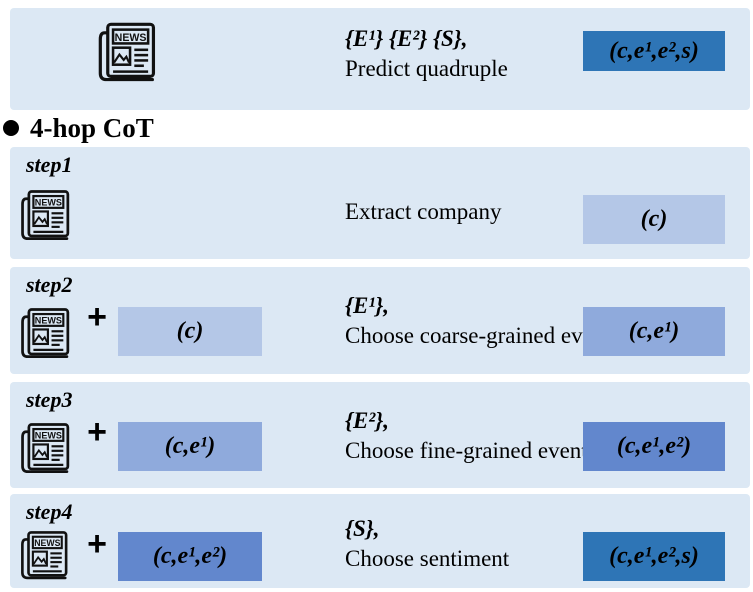 This screenshot has height=592, width=753. What do you see at coordinates (362, 528) in the screenshot?
I see `step4-sets-line: {S},` at bounding box center [362, 528].